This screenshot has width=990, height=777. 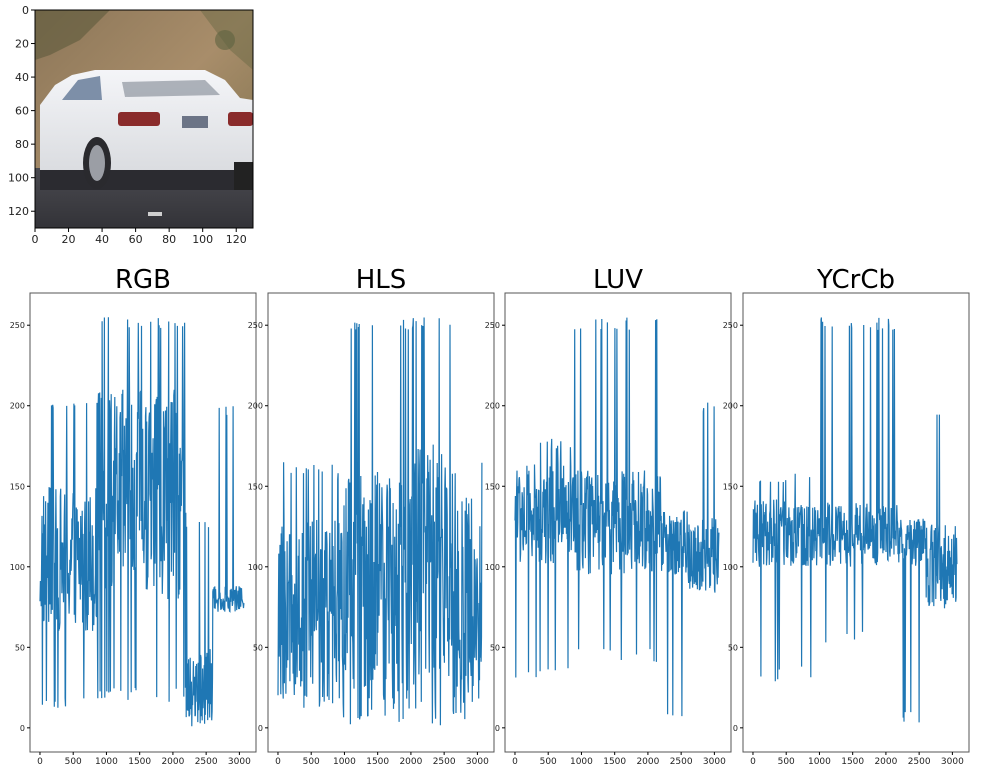 I want to click on x-tick-label: 100, so click(x=202, y=239).